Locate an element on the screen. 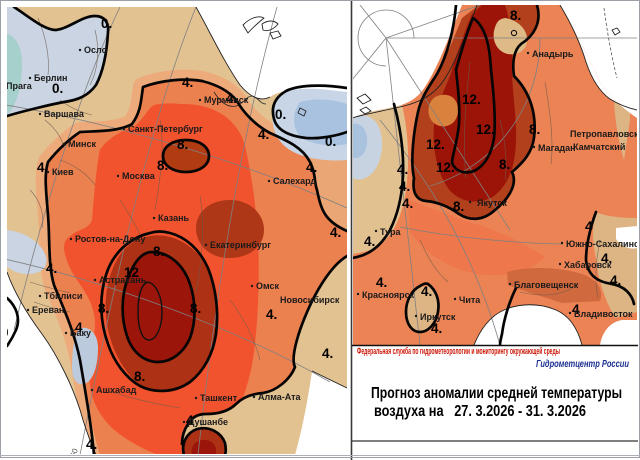 The width and height of the screenshot is (640, 460). svg-text: Чита is located at coordinates (470, 300).